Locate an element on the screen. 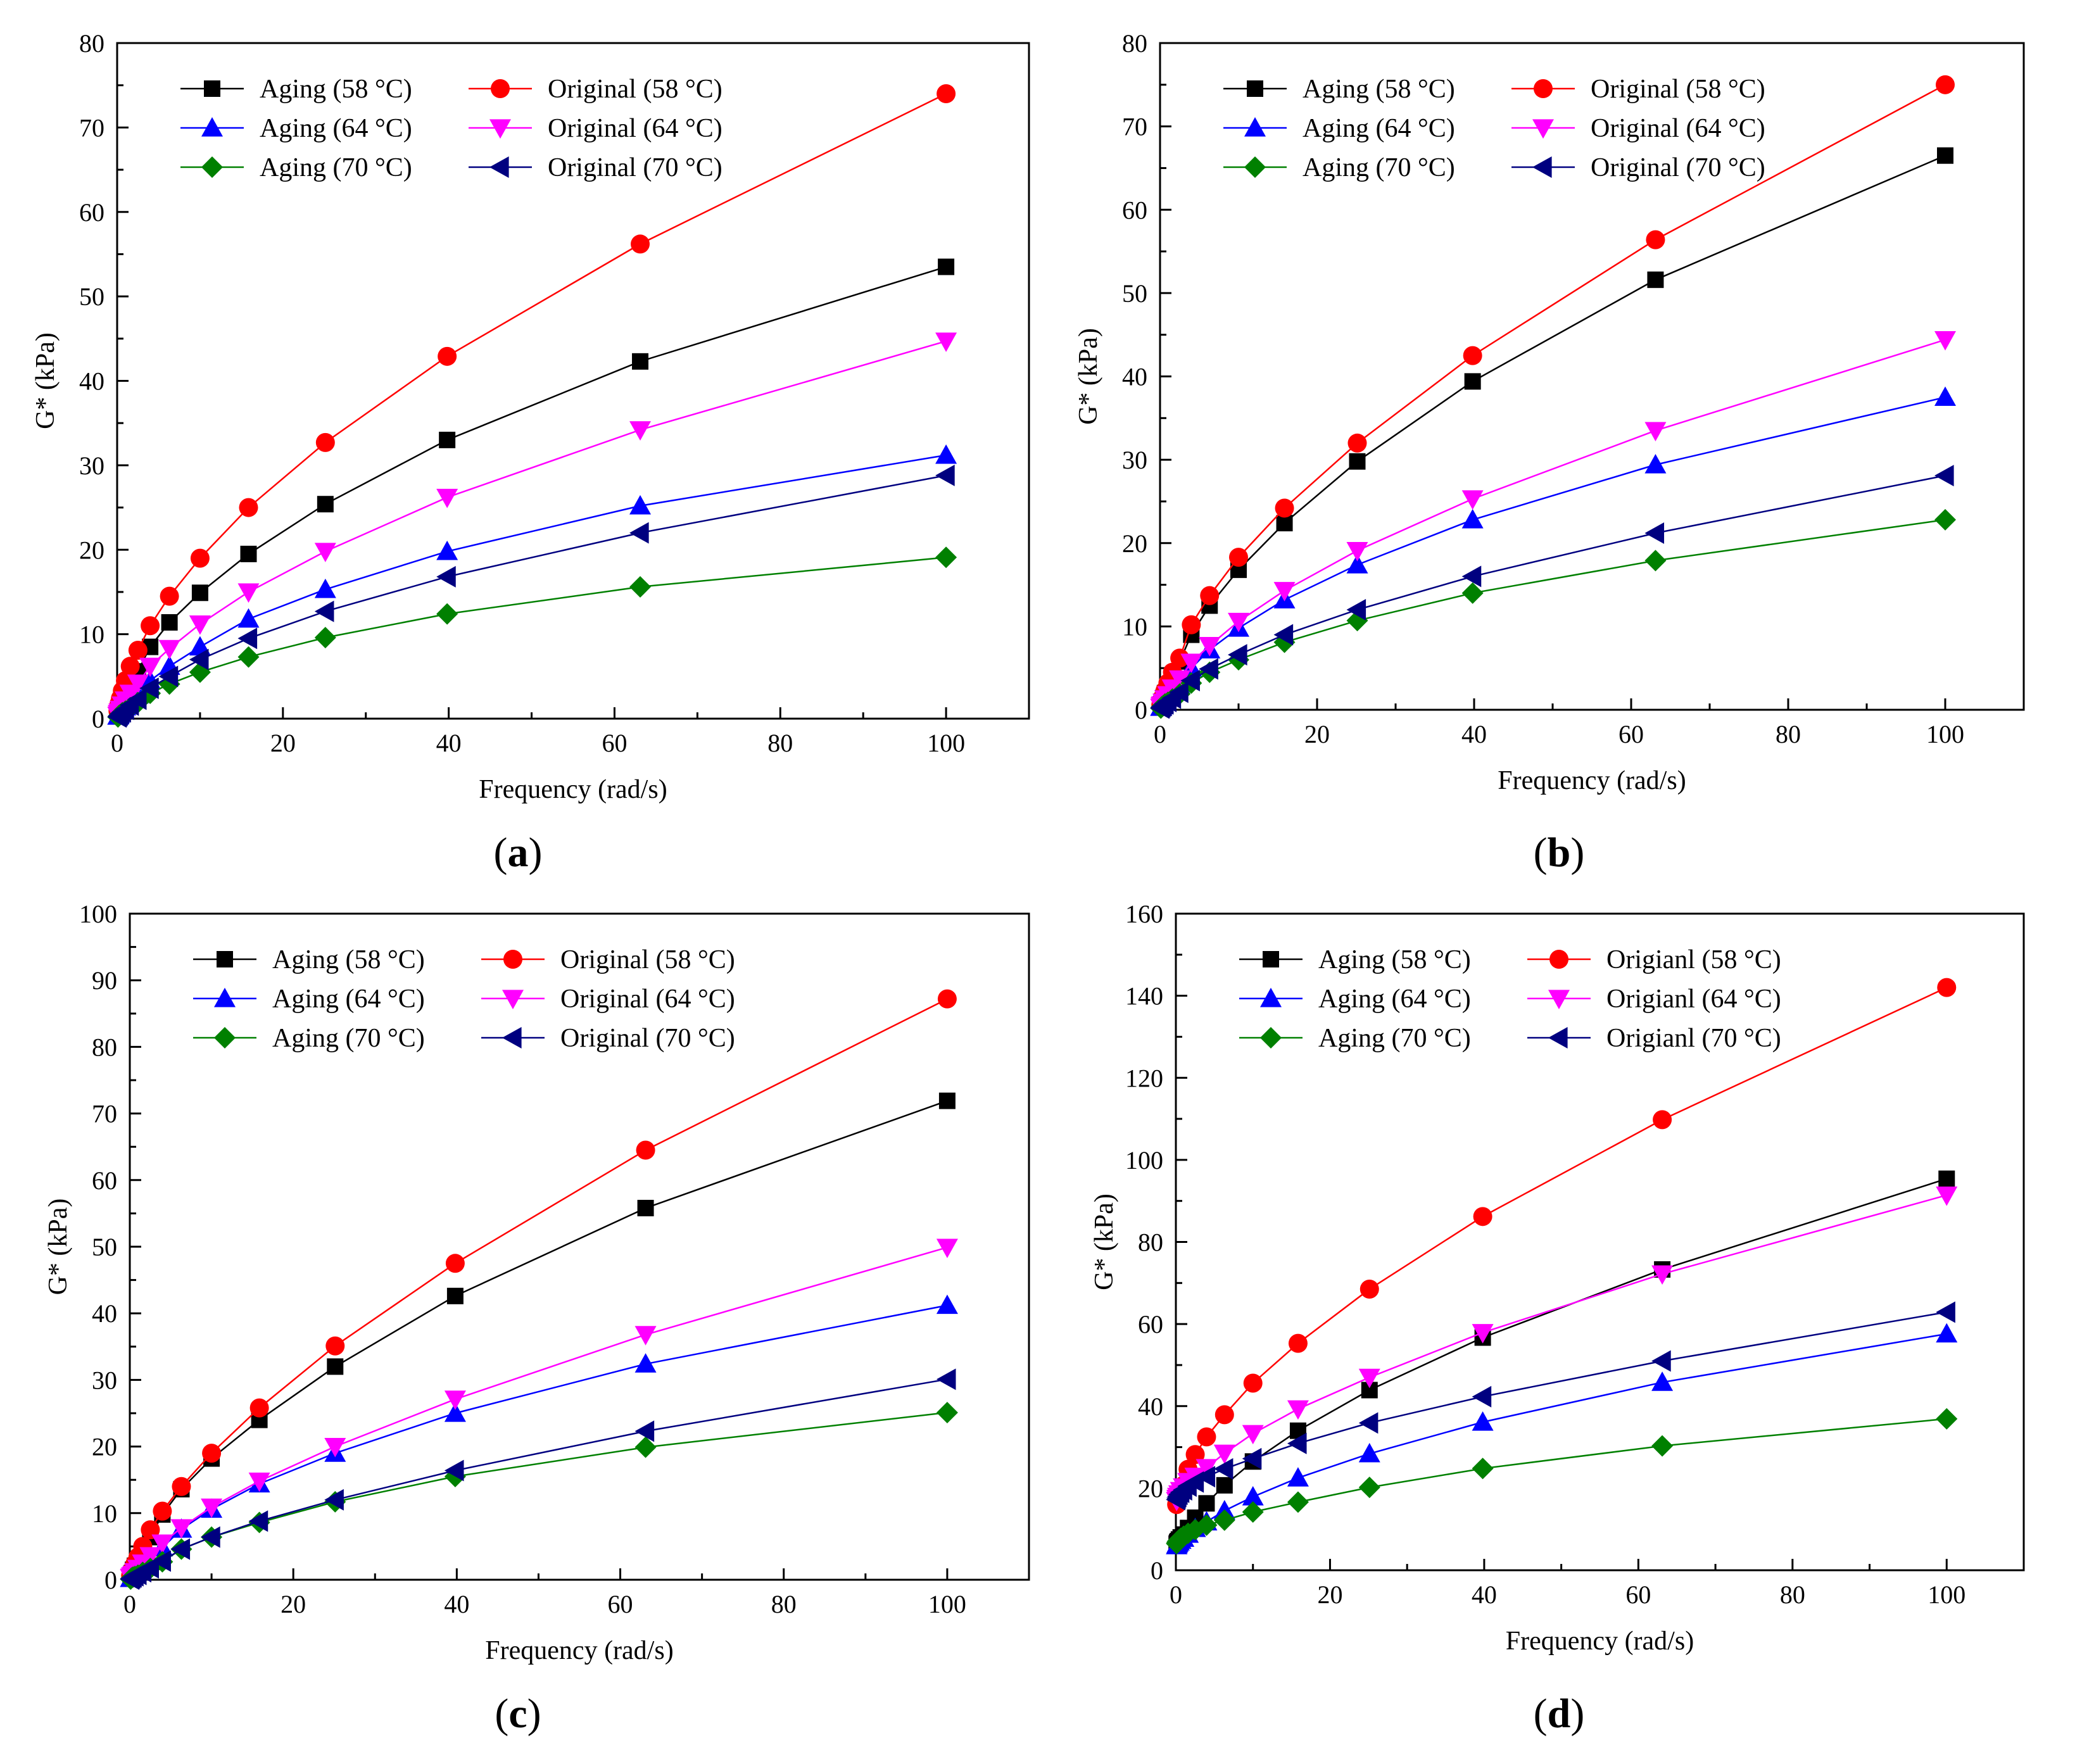  legend-item-orig70: Original (70 °C) is located at coordinates (595, 167).